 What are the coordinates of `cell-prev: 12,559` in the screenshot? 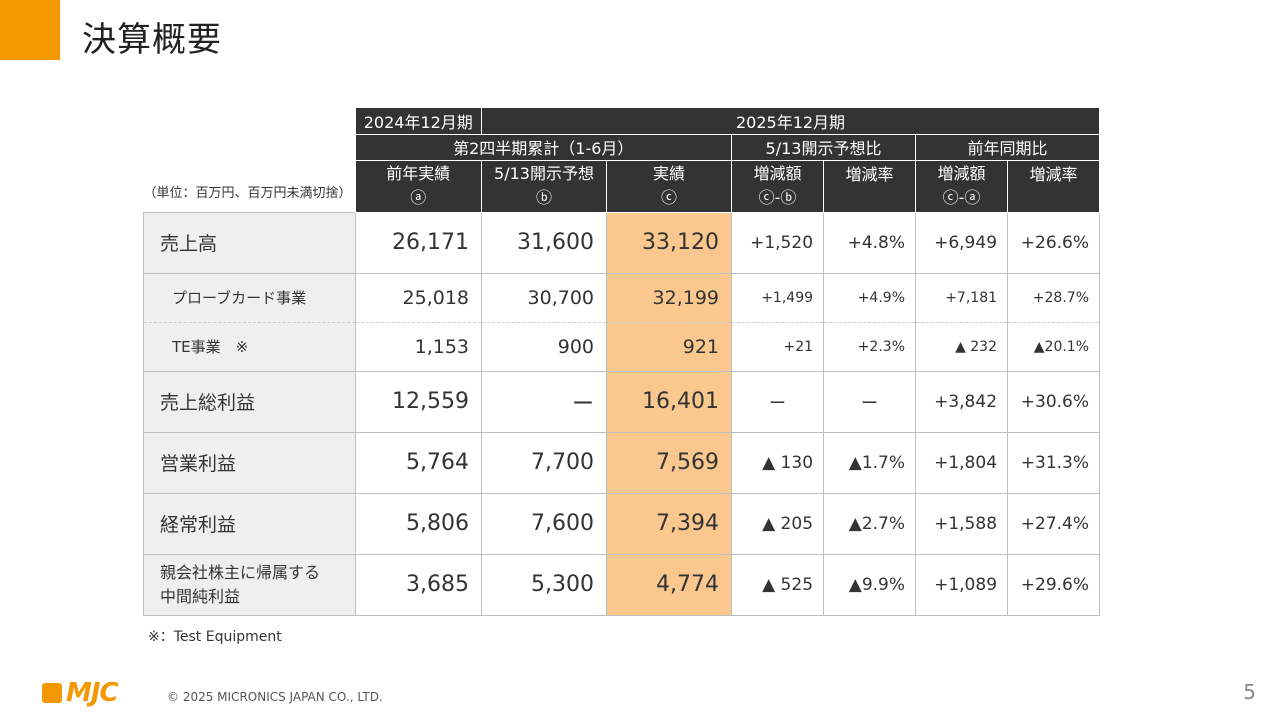 It's located at (419, 401).